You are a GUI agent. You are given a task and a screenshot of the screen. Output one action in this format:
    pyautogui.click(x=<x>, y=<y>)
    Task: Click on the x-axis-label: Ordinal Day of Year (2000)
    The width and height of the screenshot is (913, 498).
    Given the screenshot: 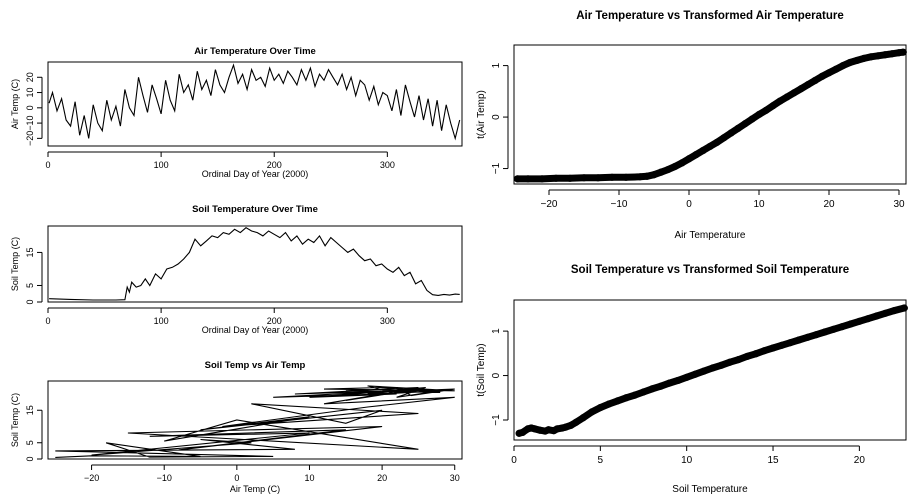 What is the action you would take?
    pyautogui.click(x=255, y=174)
    